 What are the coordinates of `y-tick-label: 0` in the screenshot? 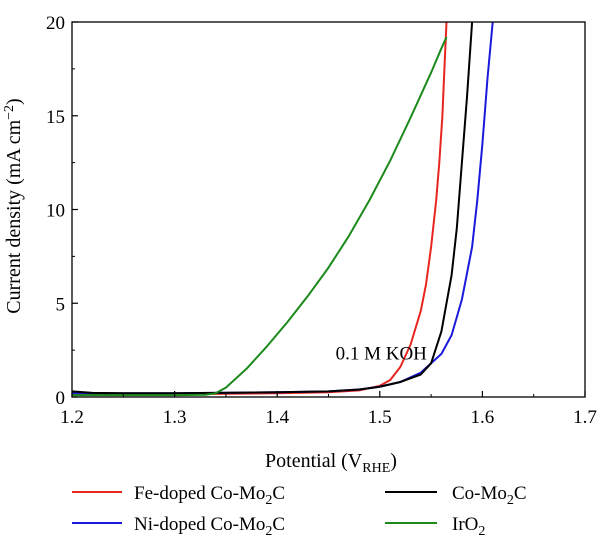 It's located at (61, 398).